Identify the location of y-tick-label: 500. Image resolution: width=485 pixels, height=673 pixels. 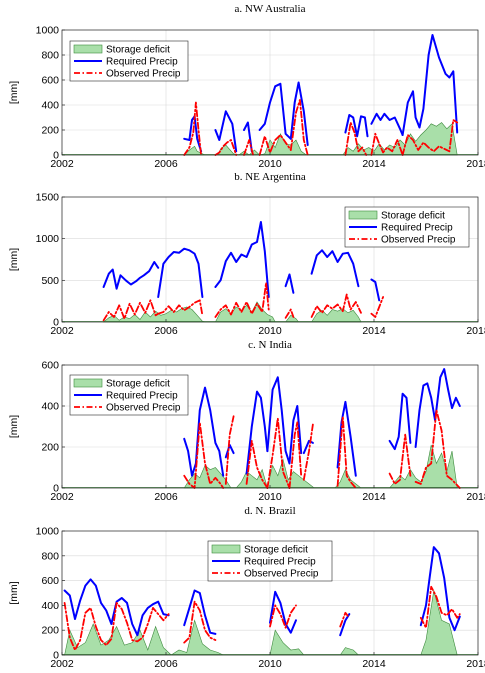
(50, 281).